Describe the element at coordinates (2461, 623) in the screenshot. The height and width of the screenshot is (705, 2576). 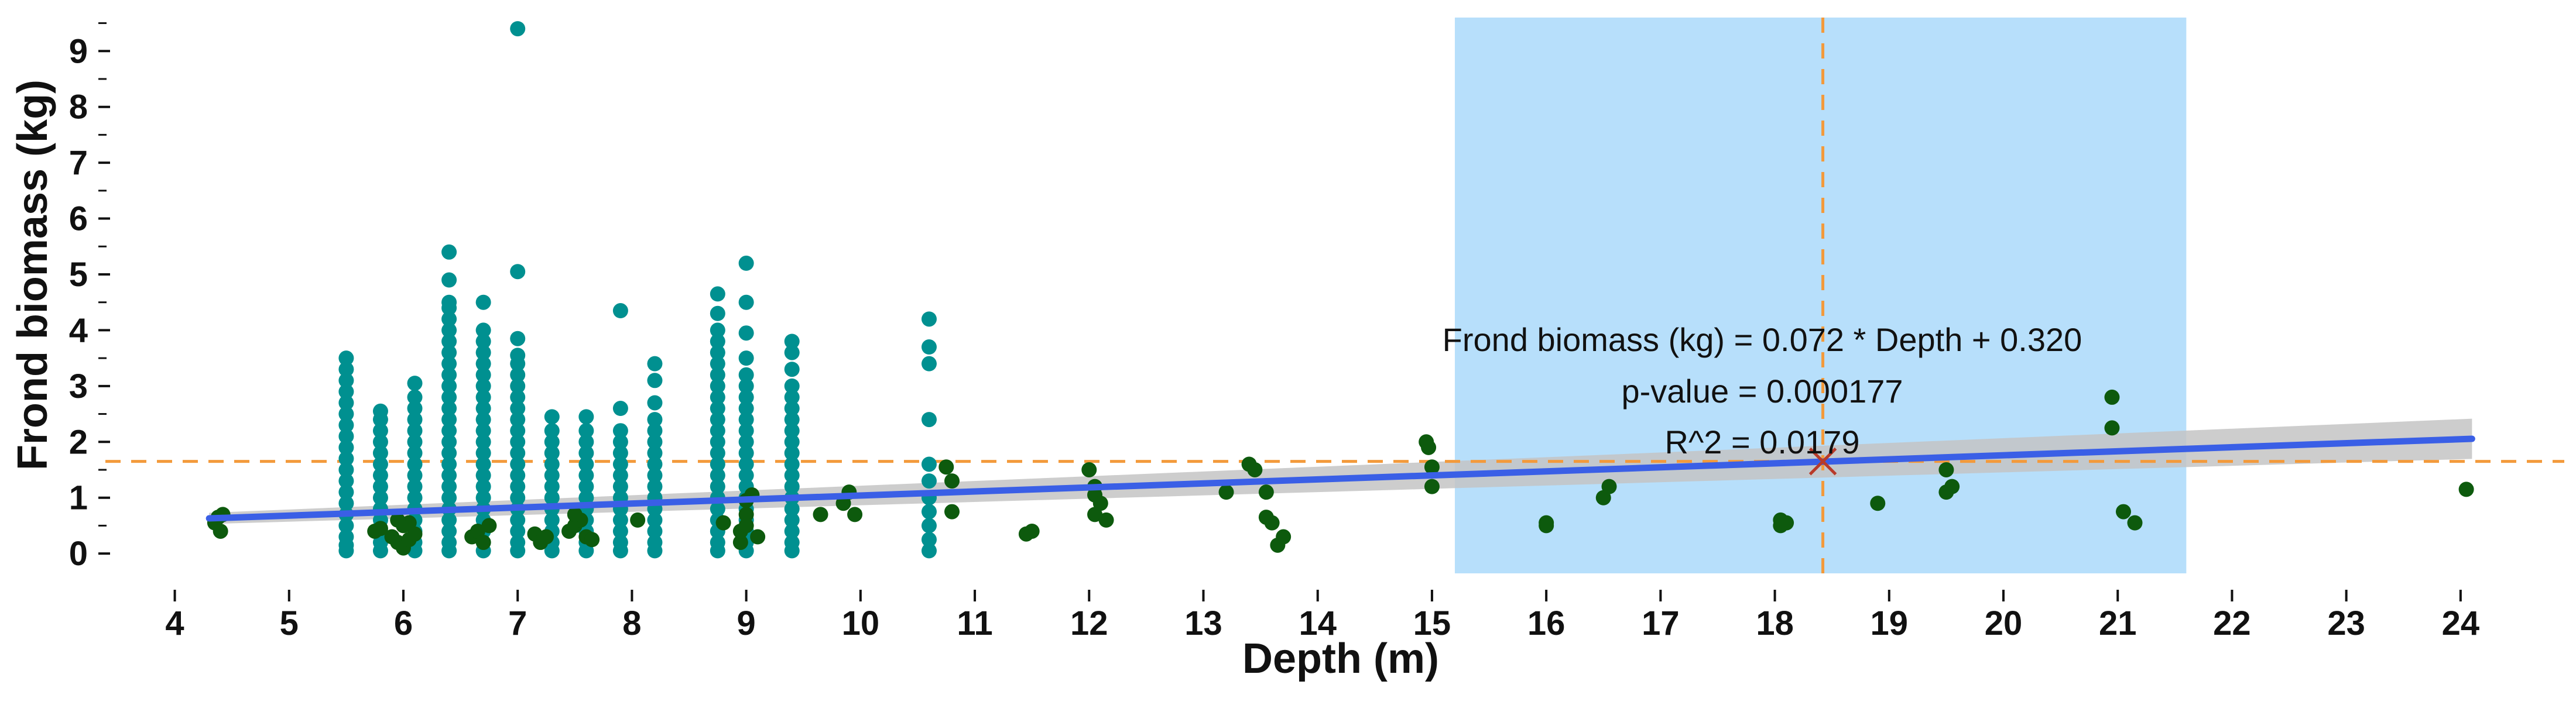
I see `x-tick-label: 24` at that location.